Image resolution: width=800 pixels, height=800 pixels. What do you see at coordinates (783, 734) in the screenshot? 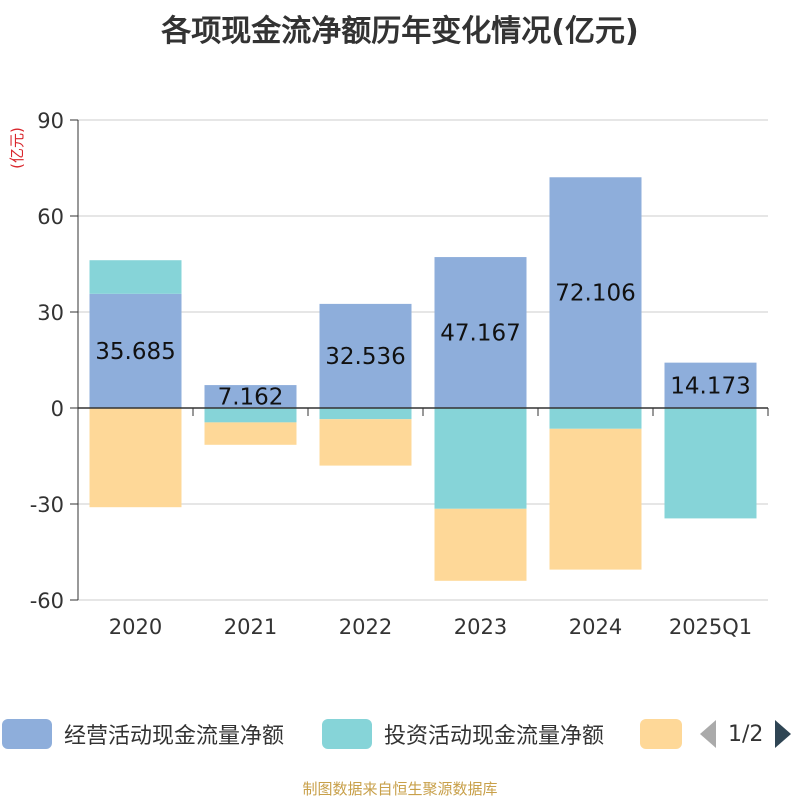
I see `legend-next-icon` at bounding box center [783, 734].